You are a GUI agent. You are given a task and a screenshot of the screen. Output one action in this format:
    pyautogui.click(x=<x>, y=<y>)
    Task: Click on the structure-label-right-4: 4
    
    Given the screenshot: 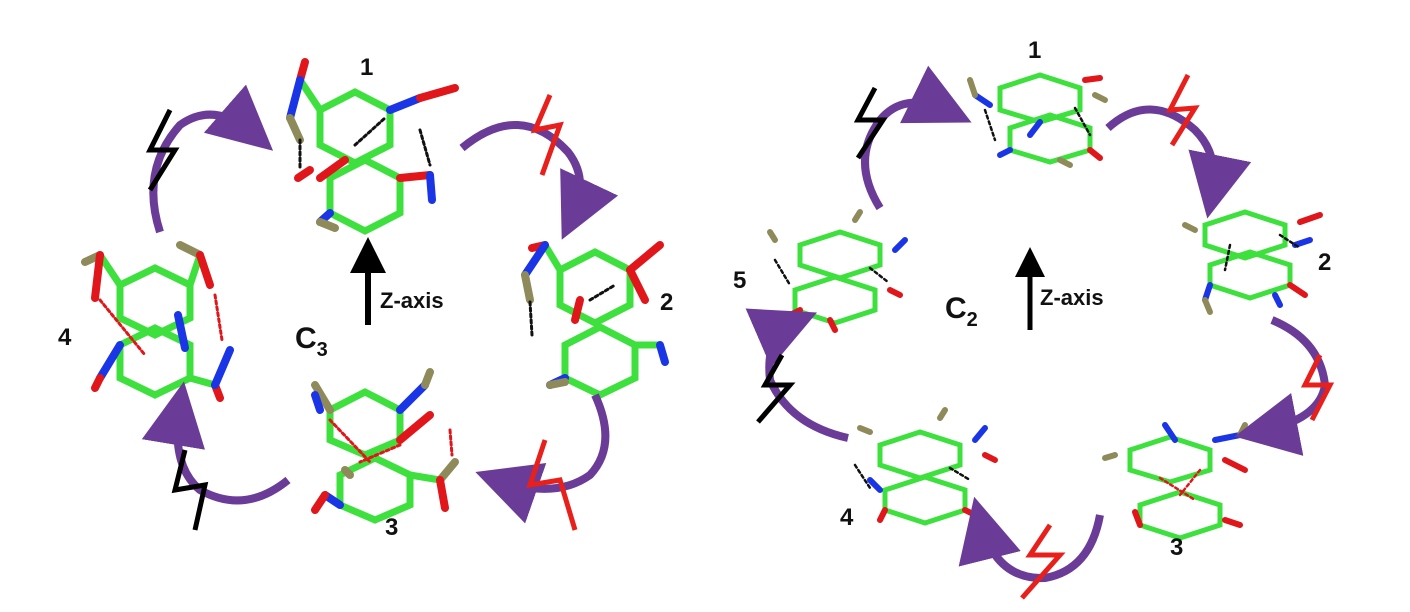 What is the action you would take?
    pyautogui.click(x=847, y=517)
    